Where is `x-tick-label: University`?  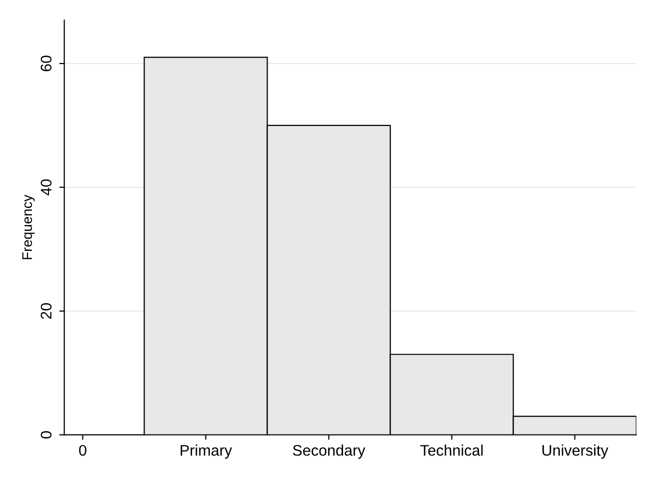
x-tick-label: University is located at coordinates (575, 451).